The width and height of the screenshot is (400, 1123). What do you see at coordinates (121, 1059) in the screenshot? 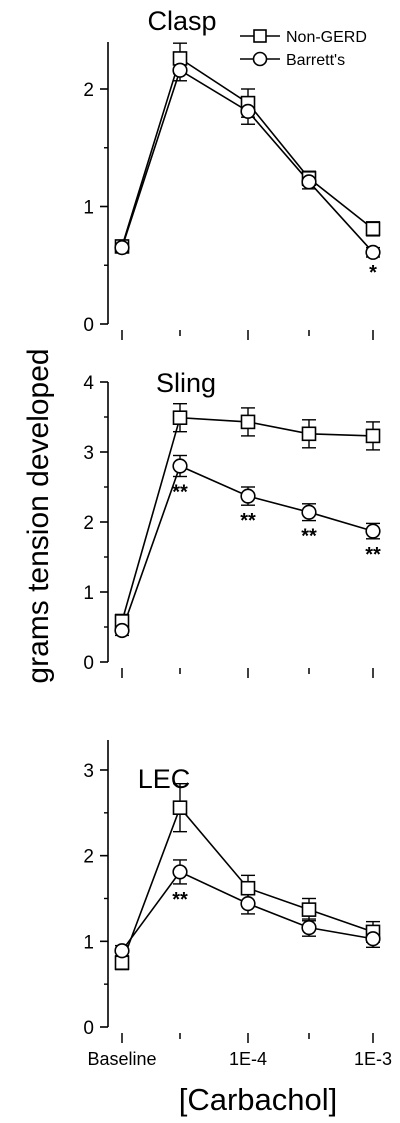
I see `x-tick-label-baseline: Baseline` at bounding box center [121, 1059].